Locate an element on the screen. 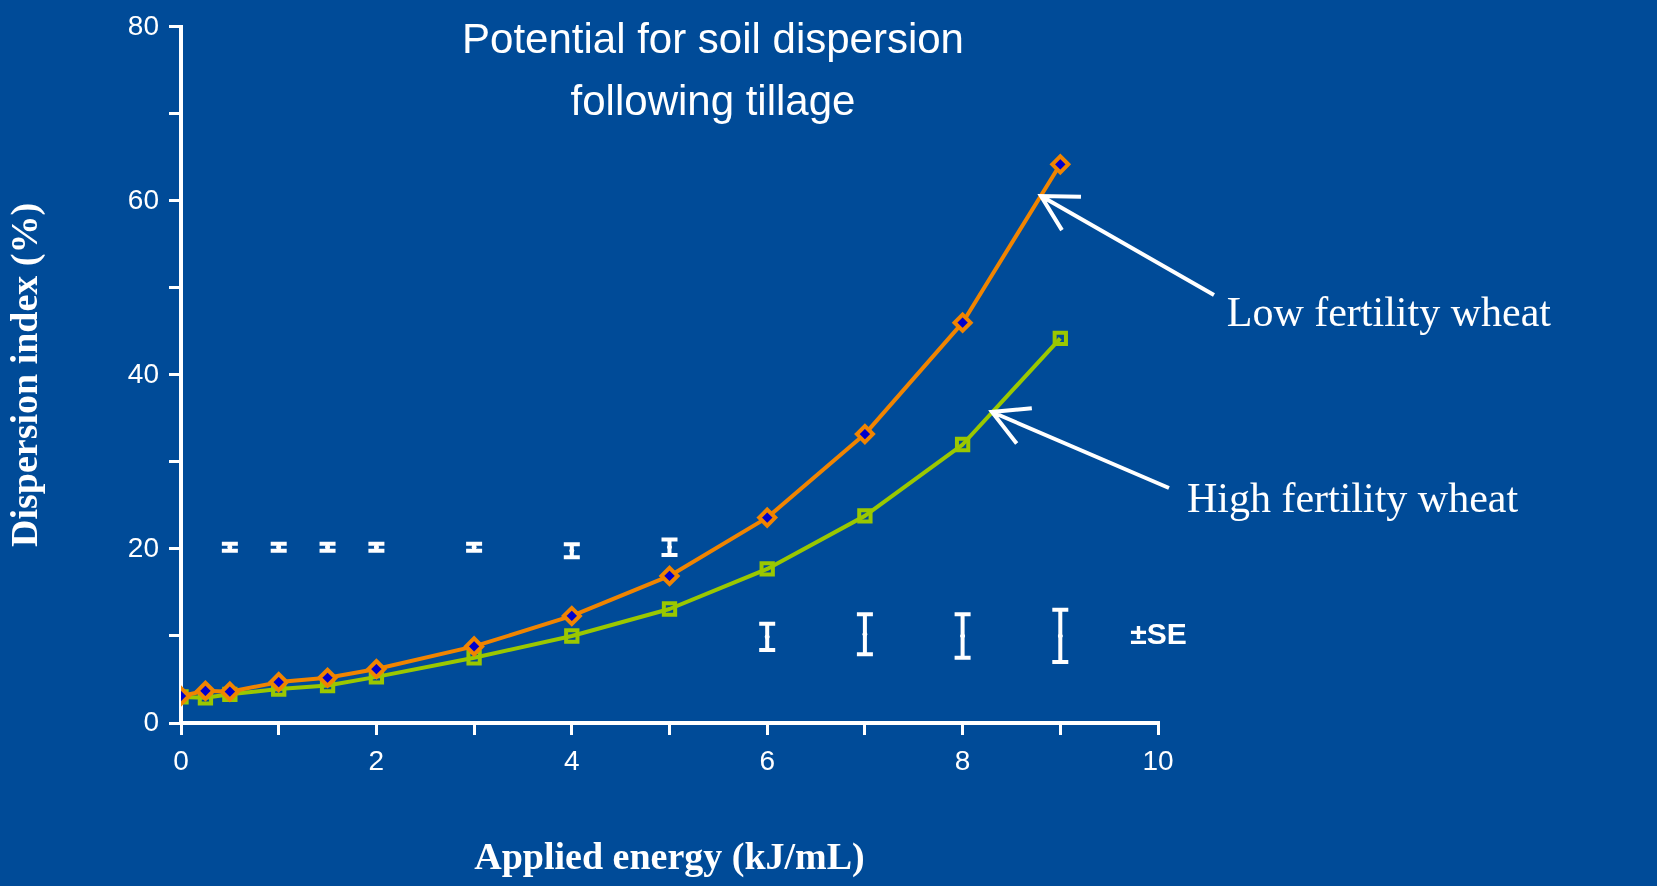 This screenshot has height=886, width=1657. annotation: High fertility wheat is located at coordinates (1352, 499).